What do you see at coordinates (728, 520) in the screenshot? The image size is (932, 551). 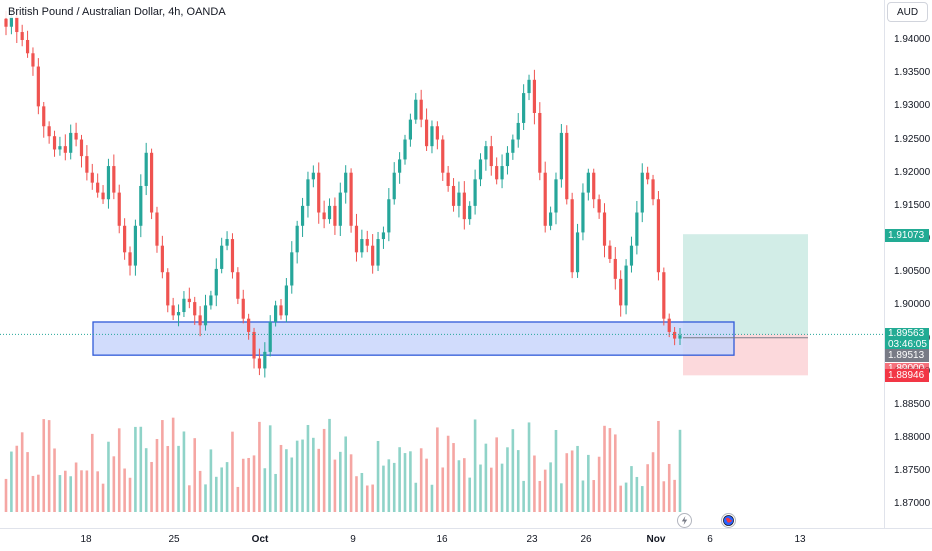 I see `globe-icon` at bounding box center [728, 520].